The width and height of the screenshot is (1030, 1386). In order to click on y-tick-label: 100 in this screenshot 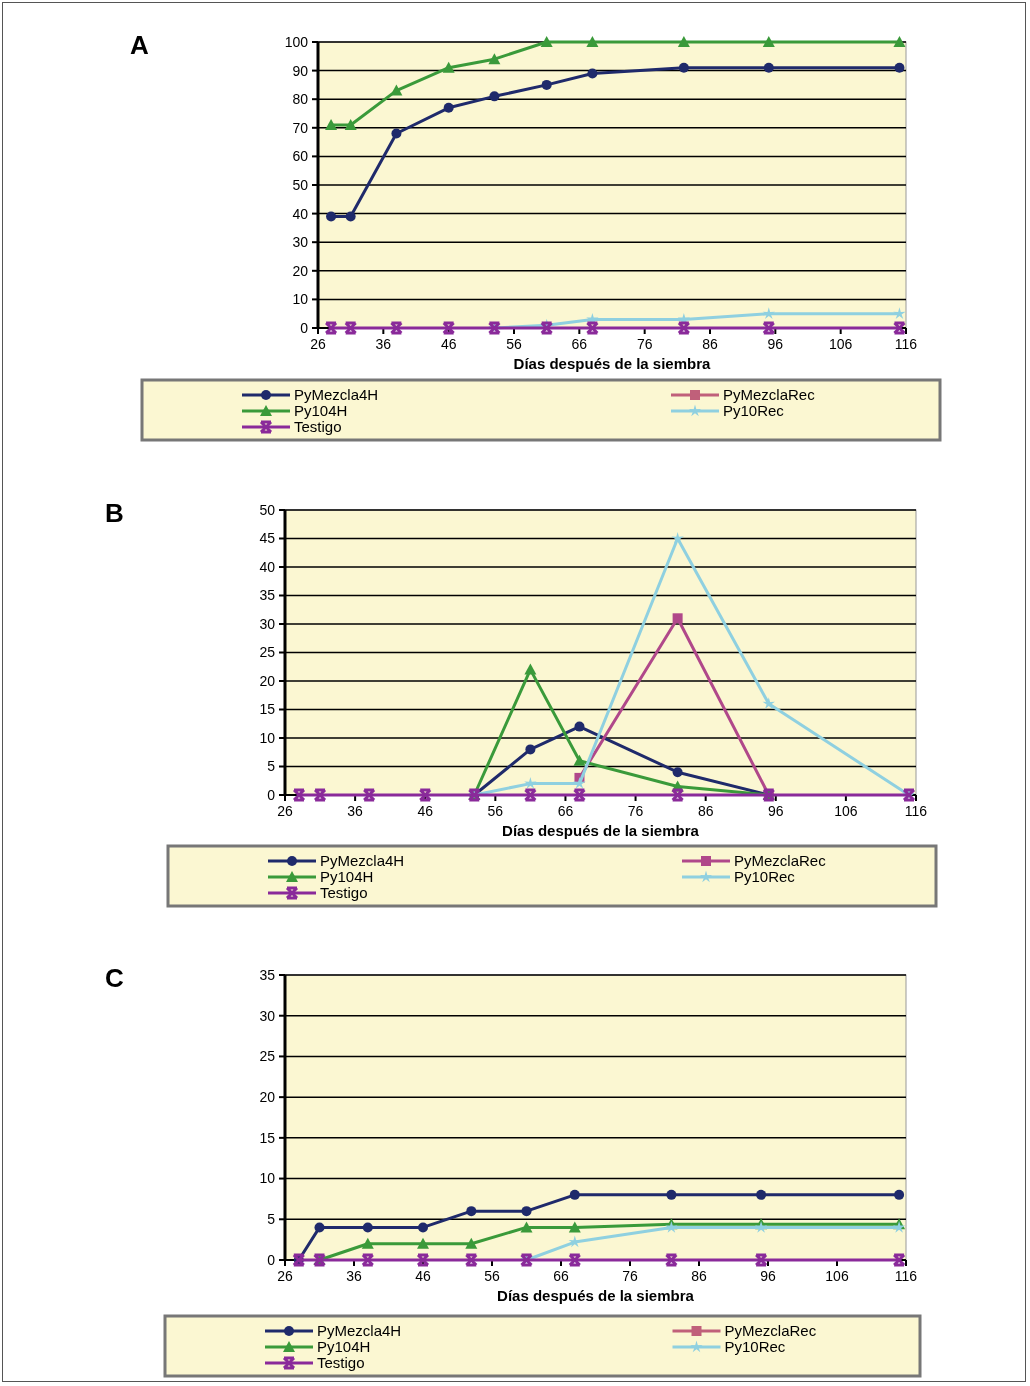, I will do `click(296, 41)`.